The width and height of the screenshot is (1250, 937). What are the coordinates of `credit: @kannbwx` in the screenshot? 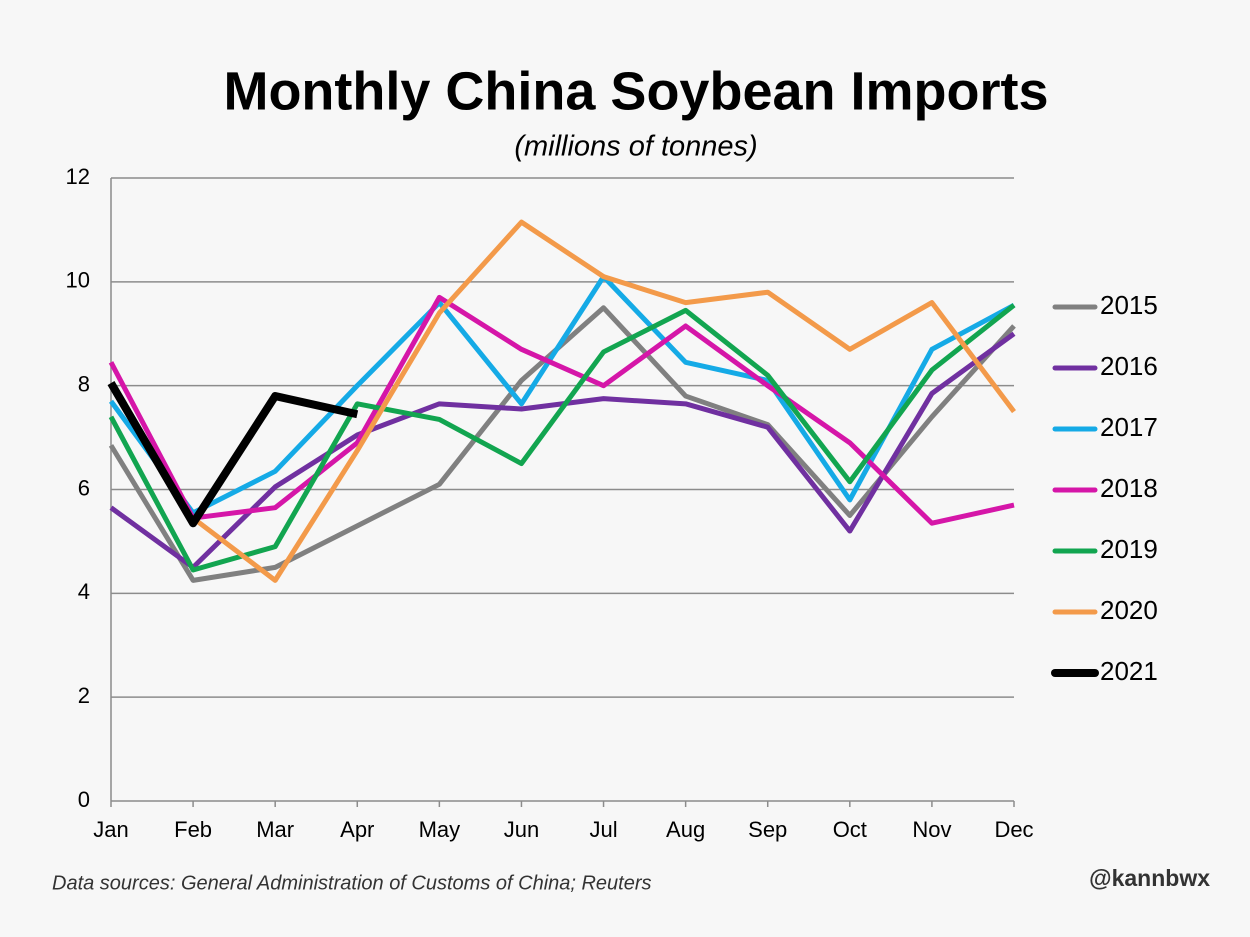 It's located at (1149, 878).